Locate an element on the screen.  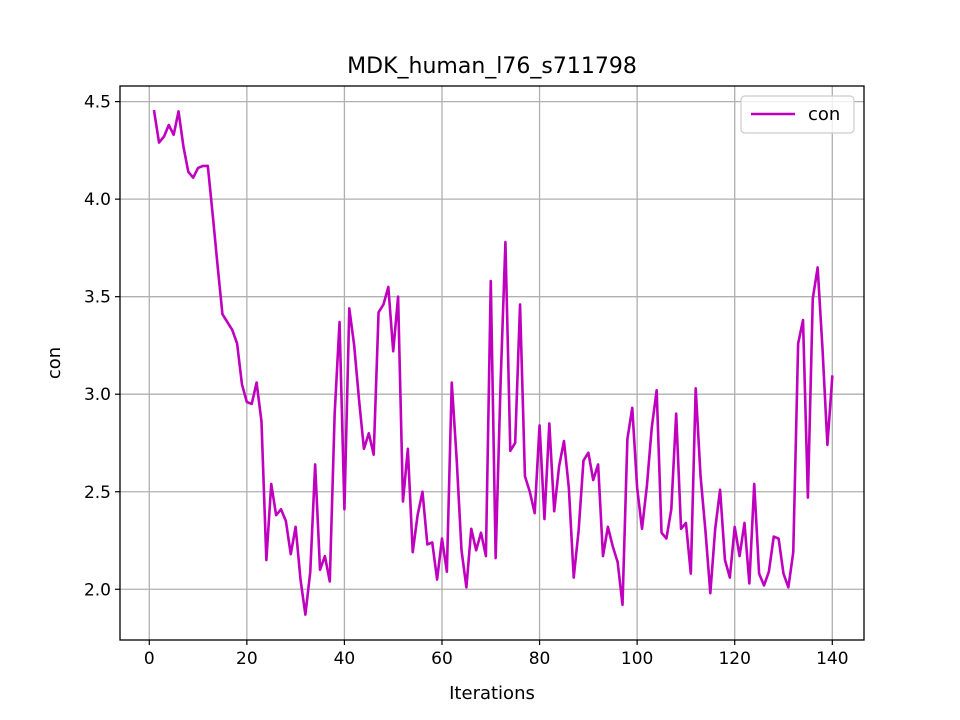
legend-label-con: con is located at coordinates (824, 114).